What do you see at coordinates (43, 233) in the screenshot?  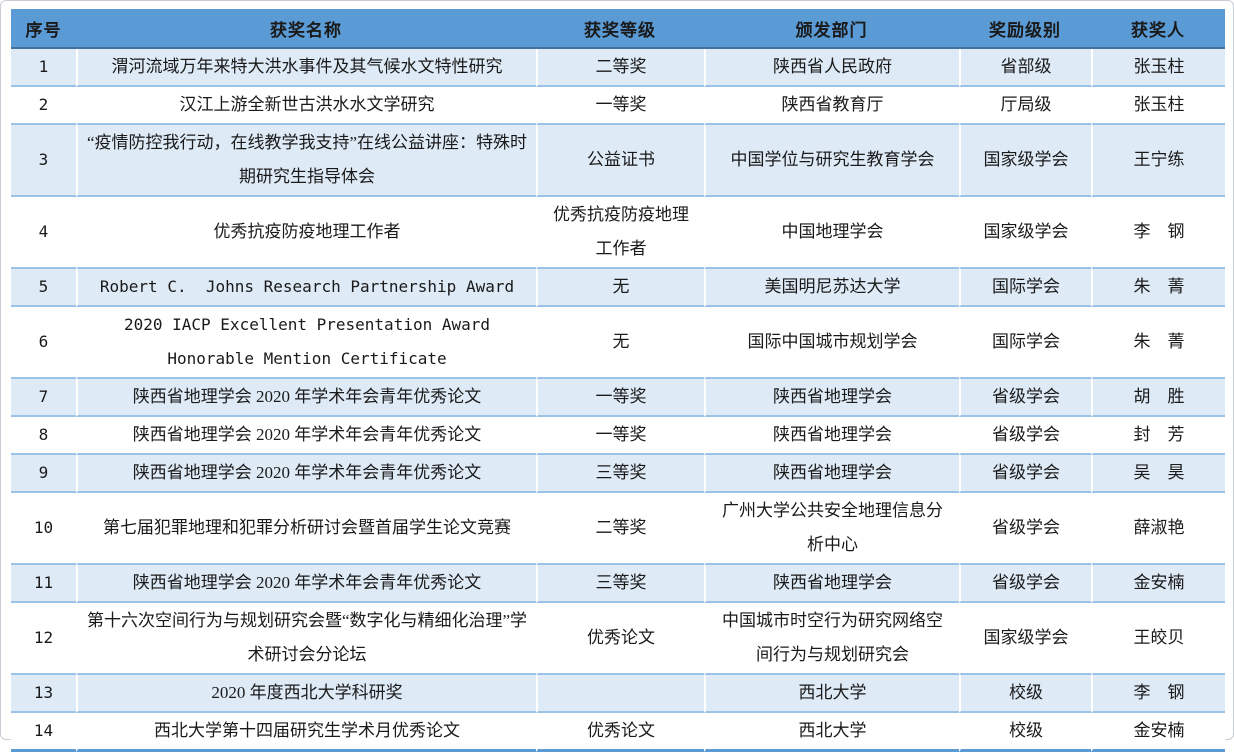 I see `cell-index: 4` at bounding box center [43, 233].